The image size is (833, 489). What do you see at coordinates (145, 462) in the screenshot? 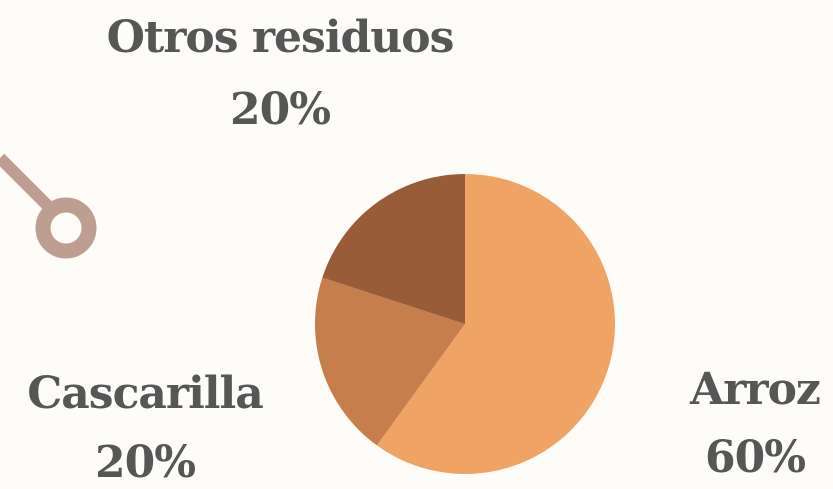
I see `slice-value-cascarilla: 20%` at bounding box center [145, 462].